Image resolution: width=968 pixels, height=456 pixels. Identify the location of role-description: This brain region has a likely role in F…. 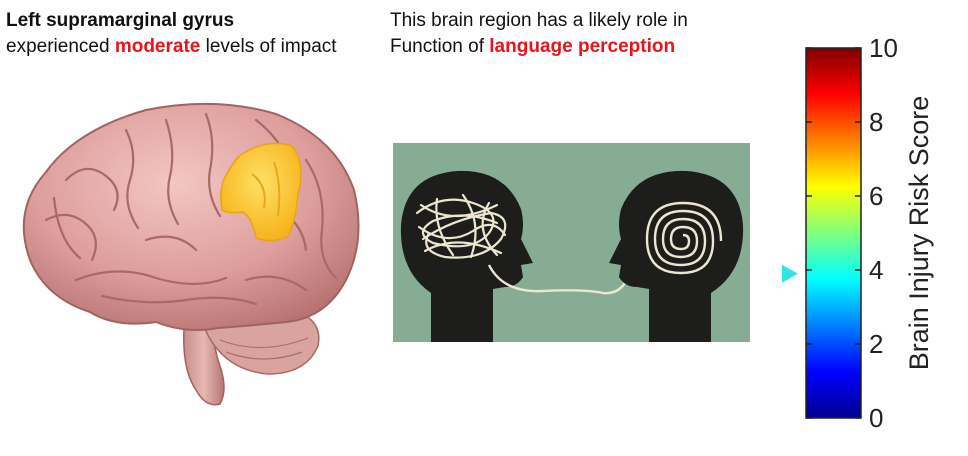
(539, 34).